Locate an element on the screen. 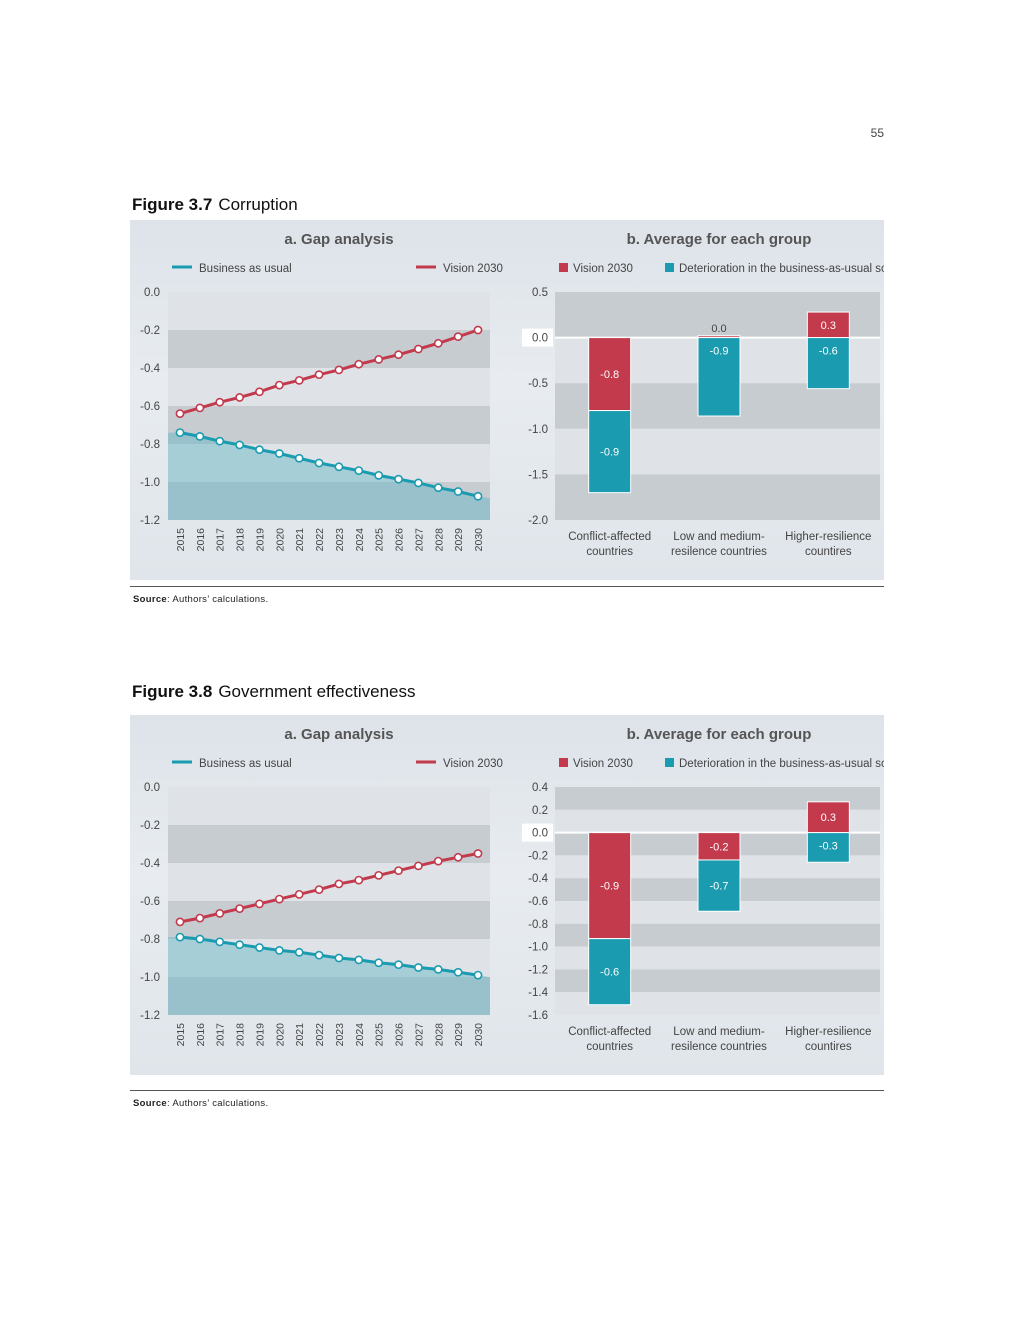  category-label: resilence countries is located at coordinates (719, 1047).